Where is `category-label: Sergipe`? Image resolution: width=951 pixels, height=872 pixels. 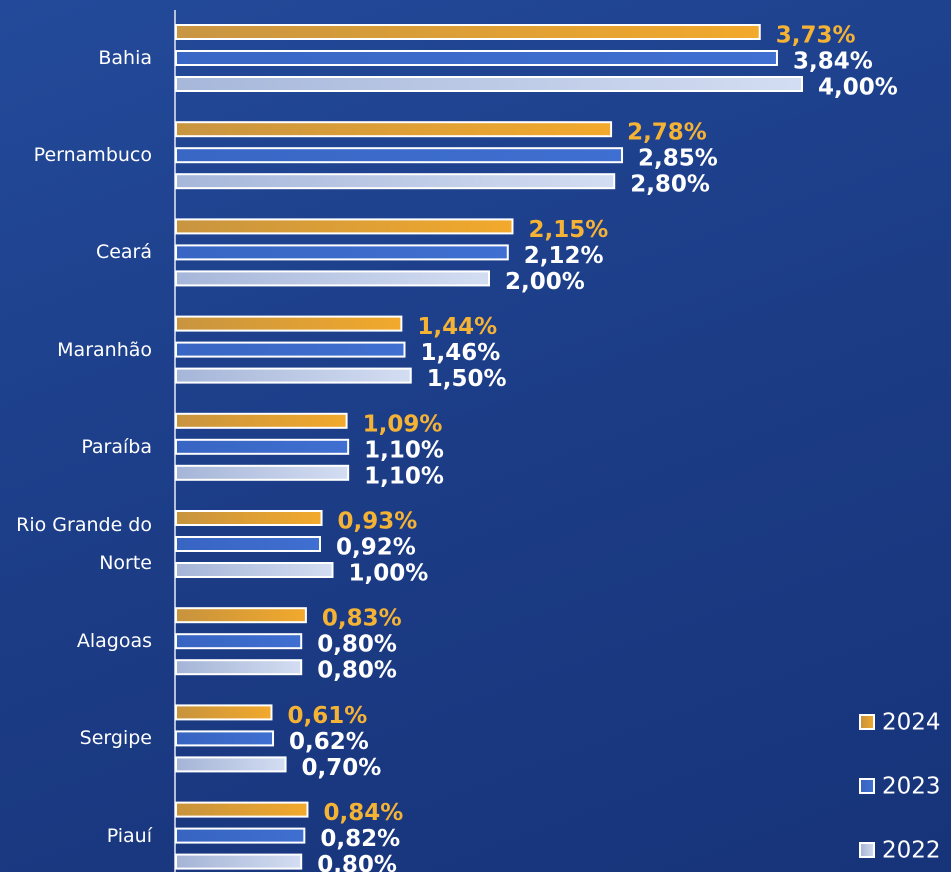 category-label: Sergipe is located at coordinates (115, 738).